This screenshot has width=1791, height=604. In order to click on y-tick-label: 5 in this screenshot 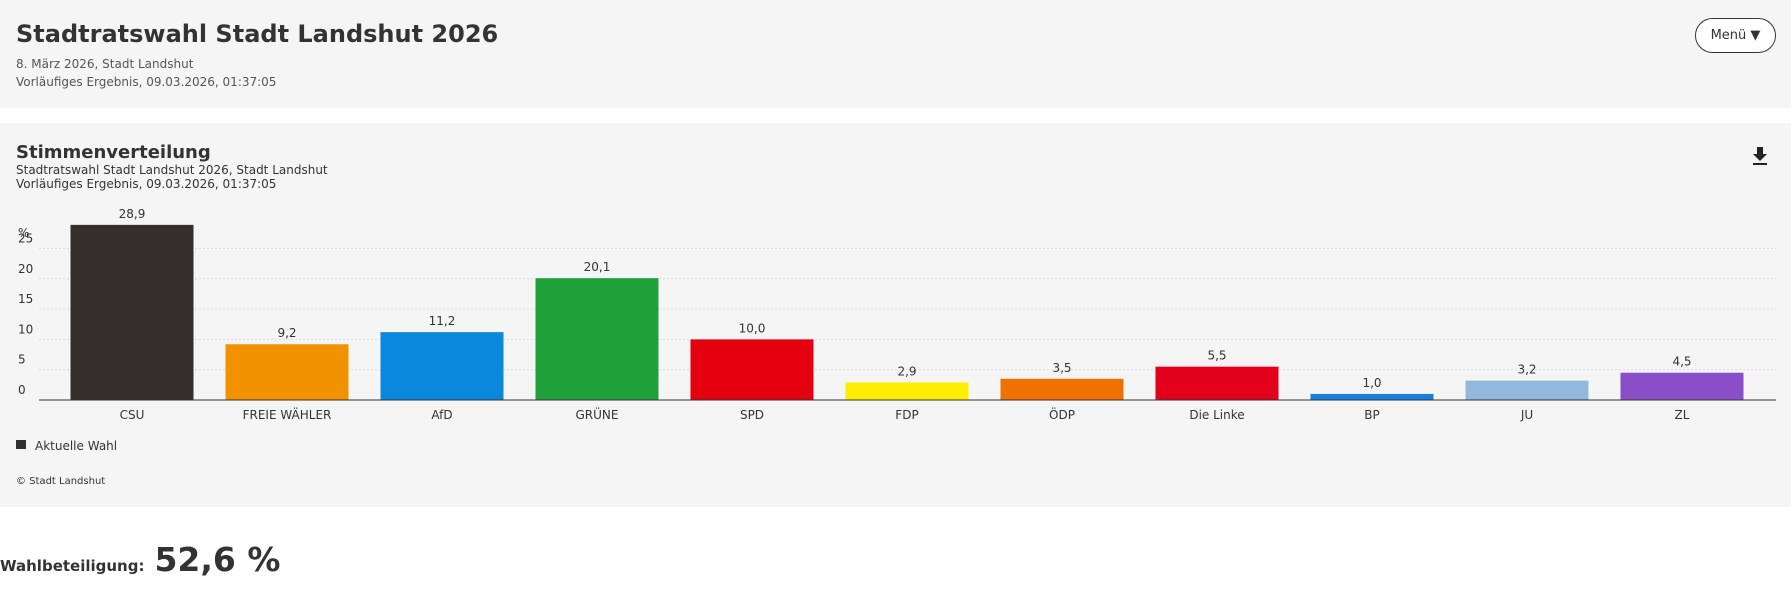, I will do `click(22, 360)`.